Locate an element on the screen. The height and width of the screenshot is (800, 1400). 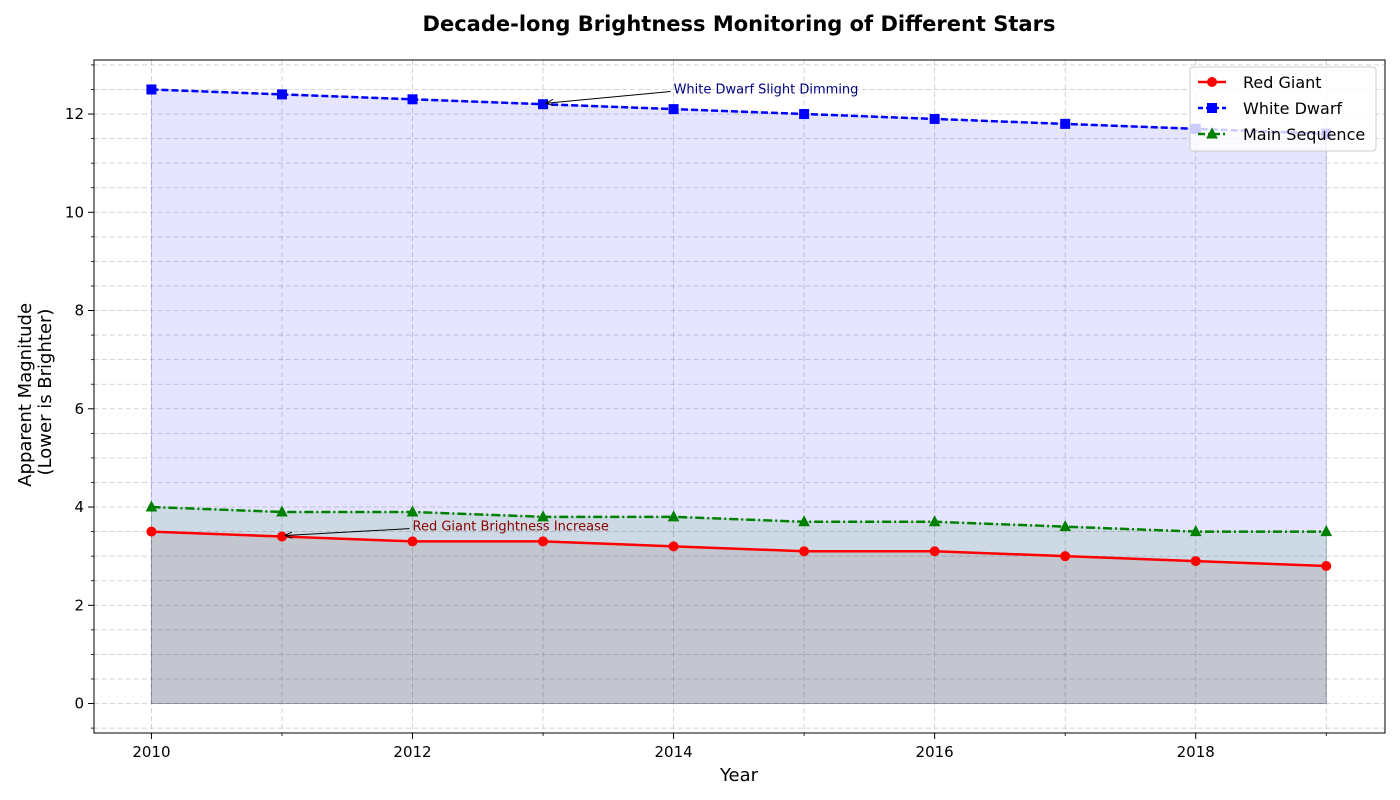
legend: Red Giant White Dwarf Main Sequence is located at coordinates (1283, 109).